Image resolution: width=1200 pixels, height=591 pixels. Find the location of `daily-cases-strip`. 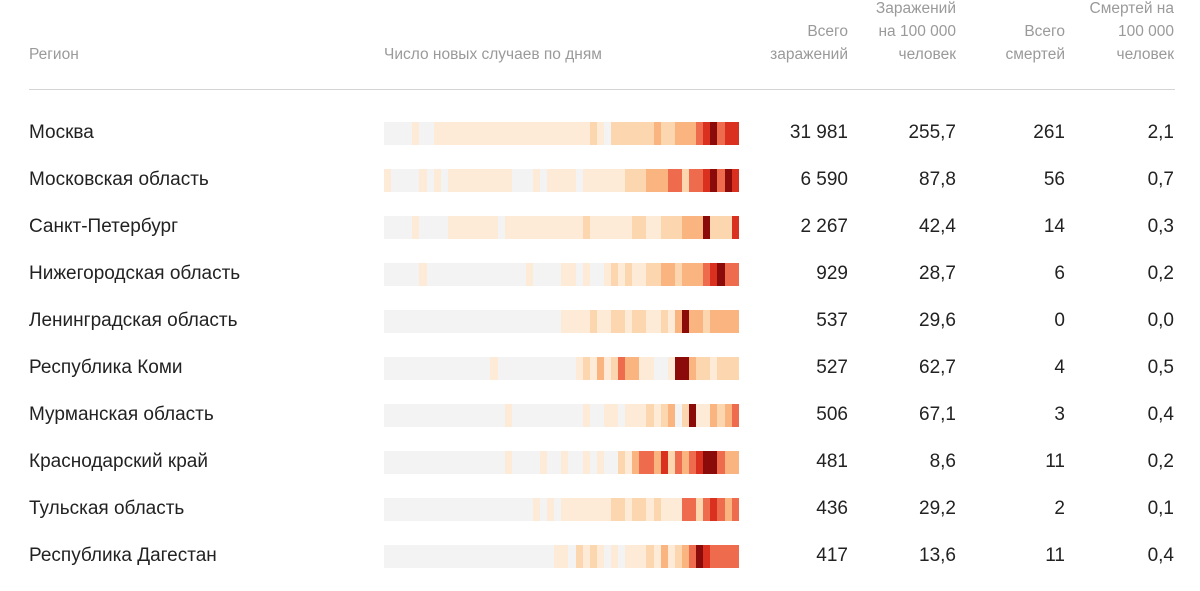

daily-cases-strip is located at coordinates (561, 509).